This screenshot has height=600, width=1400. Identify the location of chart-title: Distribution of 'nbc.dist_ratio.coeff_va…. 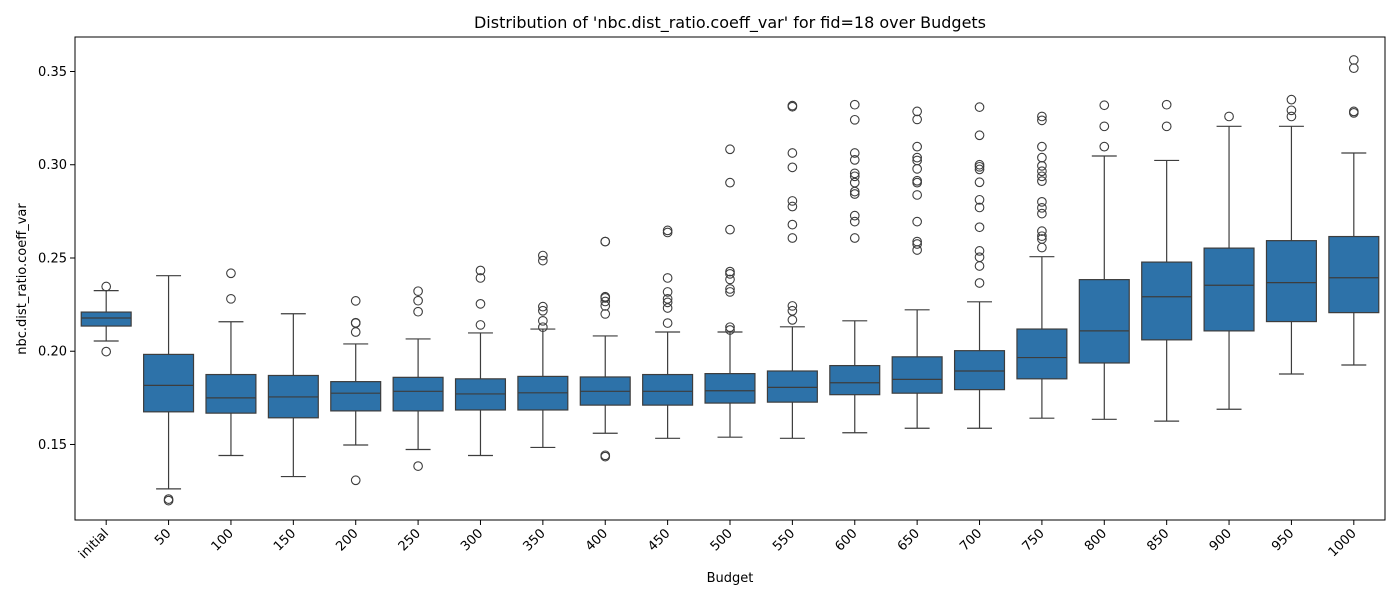
(730, 23).